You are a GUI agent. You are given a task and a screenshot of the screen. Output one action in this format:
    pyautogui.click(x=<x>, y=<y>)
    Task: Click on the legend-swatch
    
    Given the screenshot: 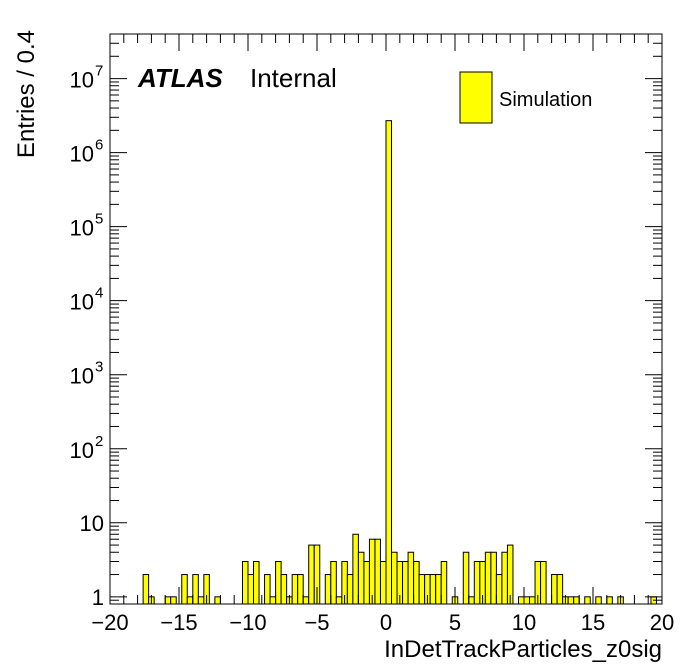 What is the action you would take?
    pyautogui.click(x=476, y=97)
    